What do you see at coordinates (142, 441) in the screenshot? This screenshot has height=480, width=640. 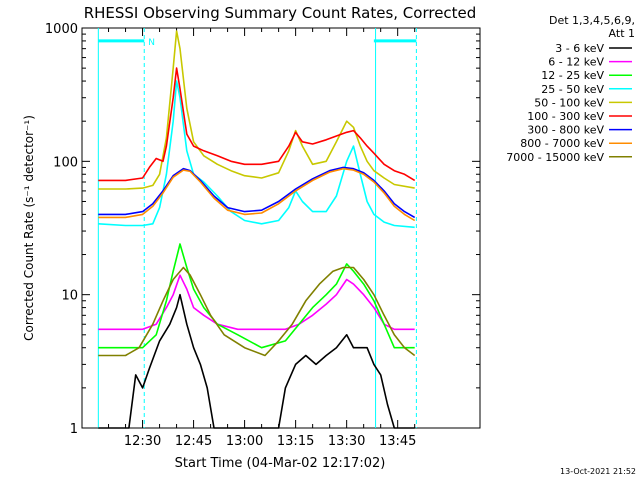 I see `x-tick-label-0: 12:30` at bounding box center [142, 441].